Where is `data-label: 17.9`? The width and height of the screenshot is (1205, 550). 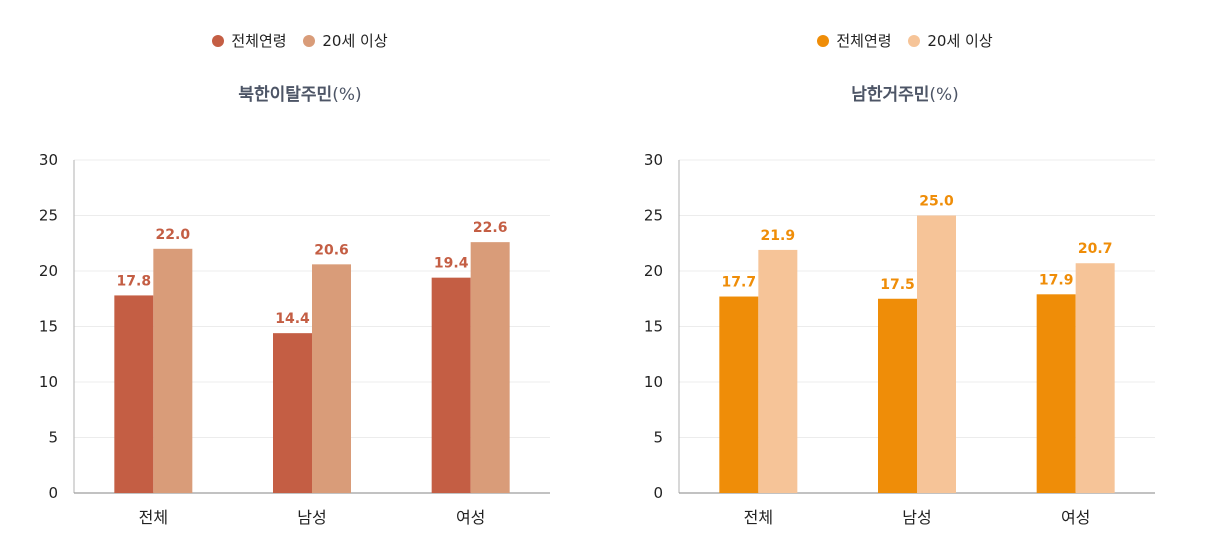
data-label: 17.9 is located at coordinates (1056, 280).